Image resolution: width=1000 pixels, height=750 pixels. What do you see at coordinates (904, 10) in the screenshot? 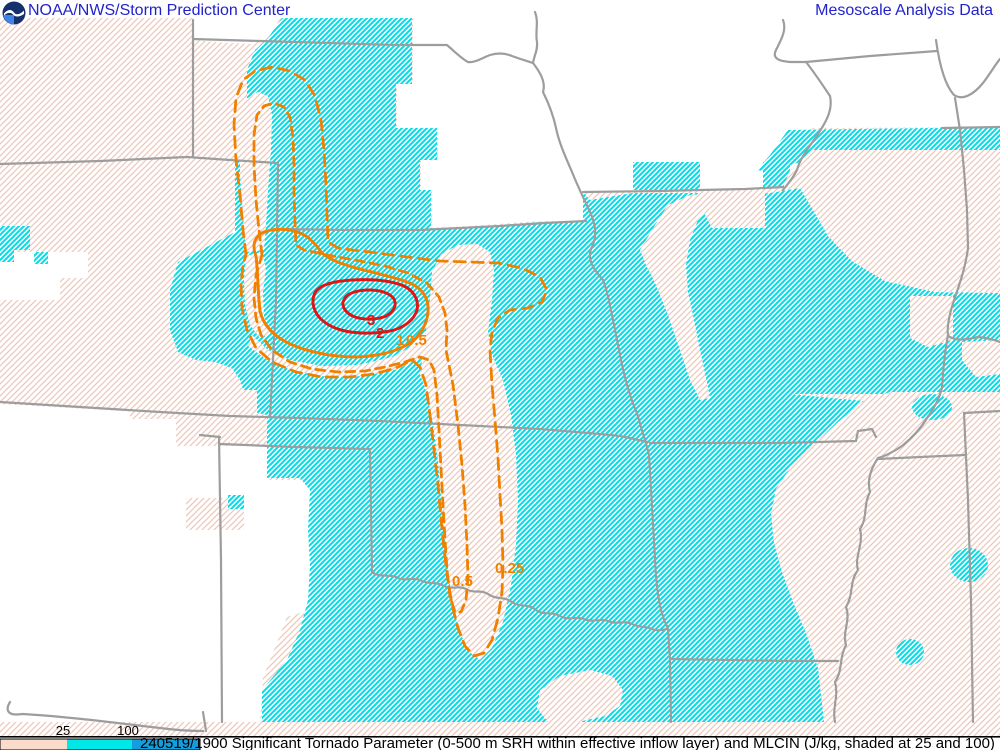
I see `header-subtitle: Mesoscale Analysis Data` at bounding box center [904, 10].